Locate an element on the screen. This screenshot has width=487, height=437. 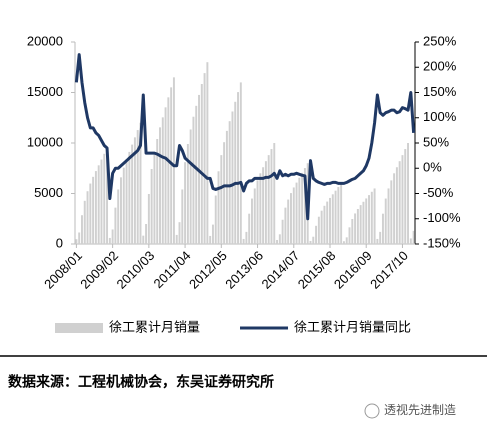
y-tick-label: 5000 is located at coordinates (48, 192).